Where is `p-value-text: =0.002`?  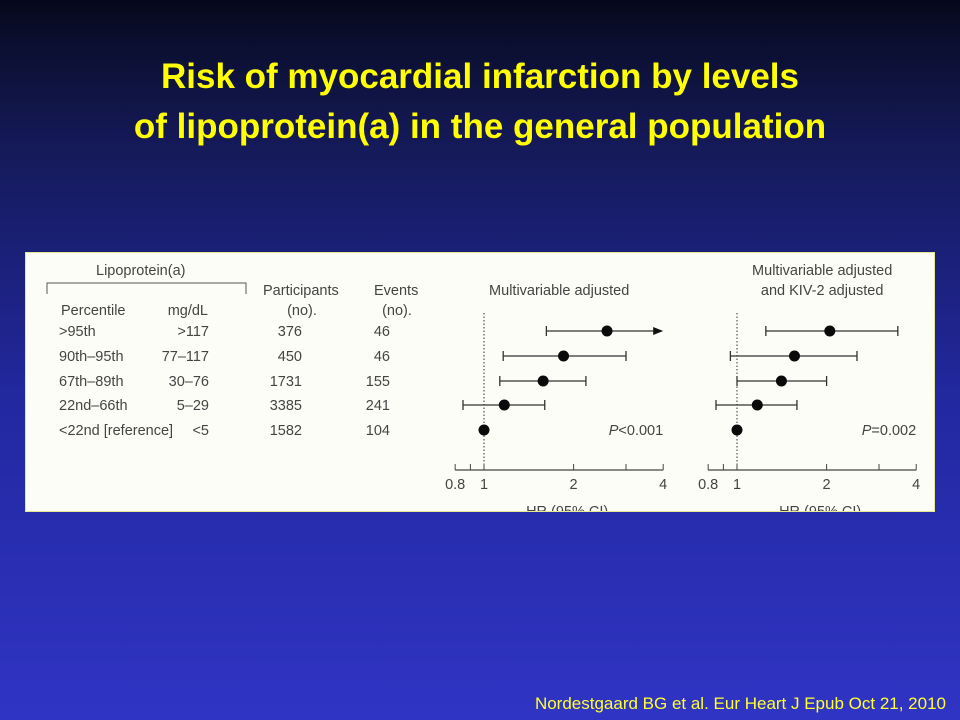 p-value-text: =0.002 is located at coordinates (893, 431).